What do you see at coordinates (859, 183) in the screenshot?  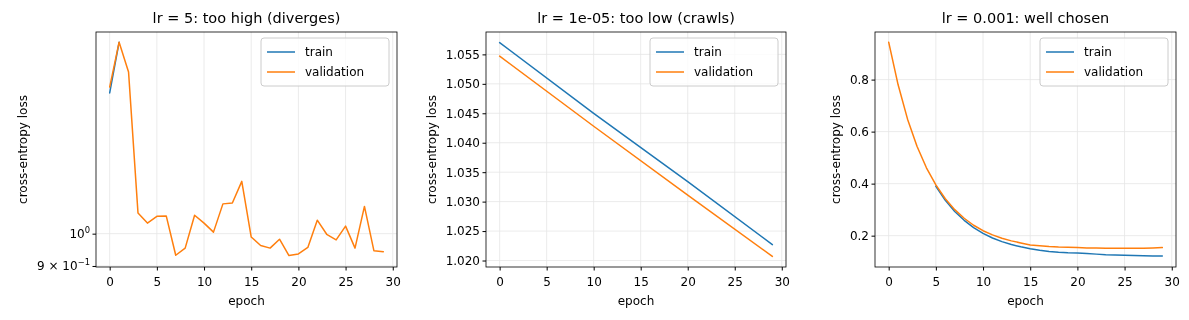 I see `y-tick-label: 0.4` at bounding box center [859, 183].